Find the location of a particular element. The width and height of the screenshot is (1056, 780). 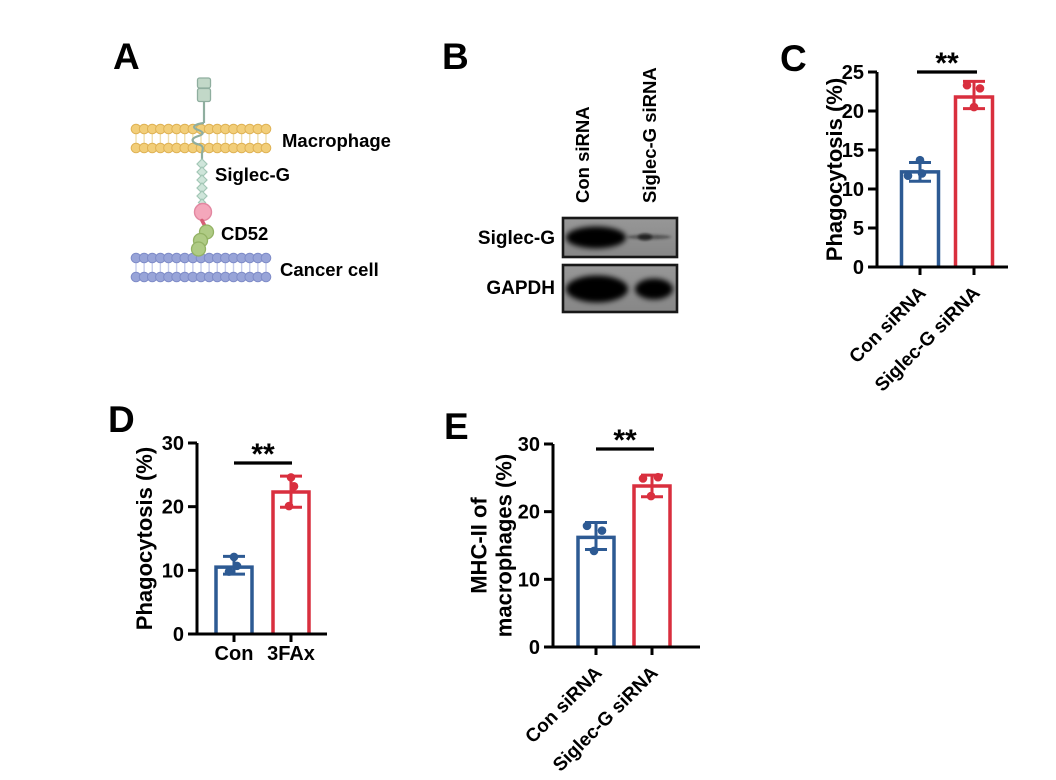

siglec-g-receptor is located at coordinates (201, 142).